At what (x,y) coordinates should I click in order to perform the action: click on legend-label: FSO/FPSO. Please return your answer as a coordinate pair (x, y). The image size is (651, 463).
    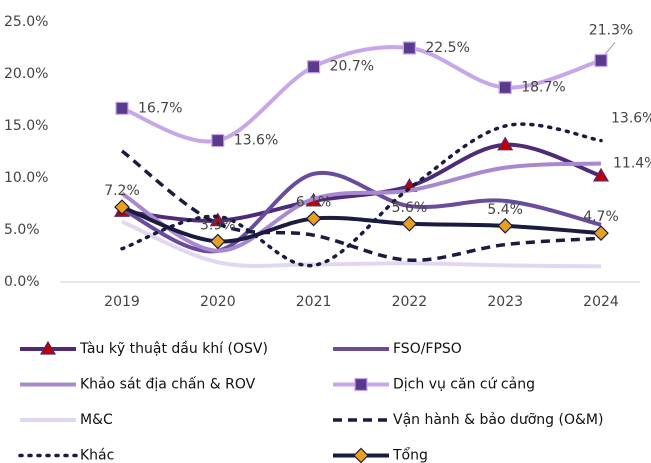
    Looking at the image, I should click on (427, 349).